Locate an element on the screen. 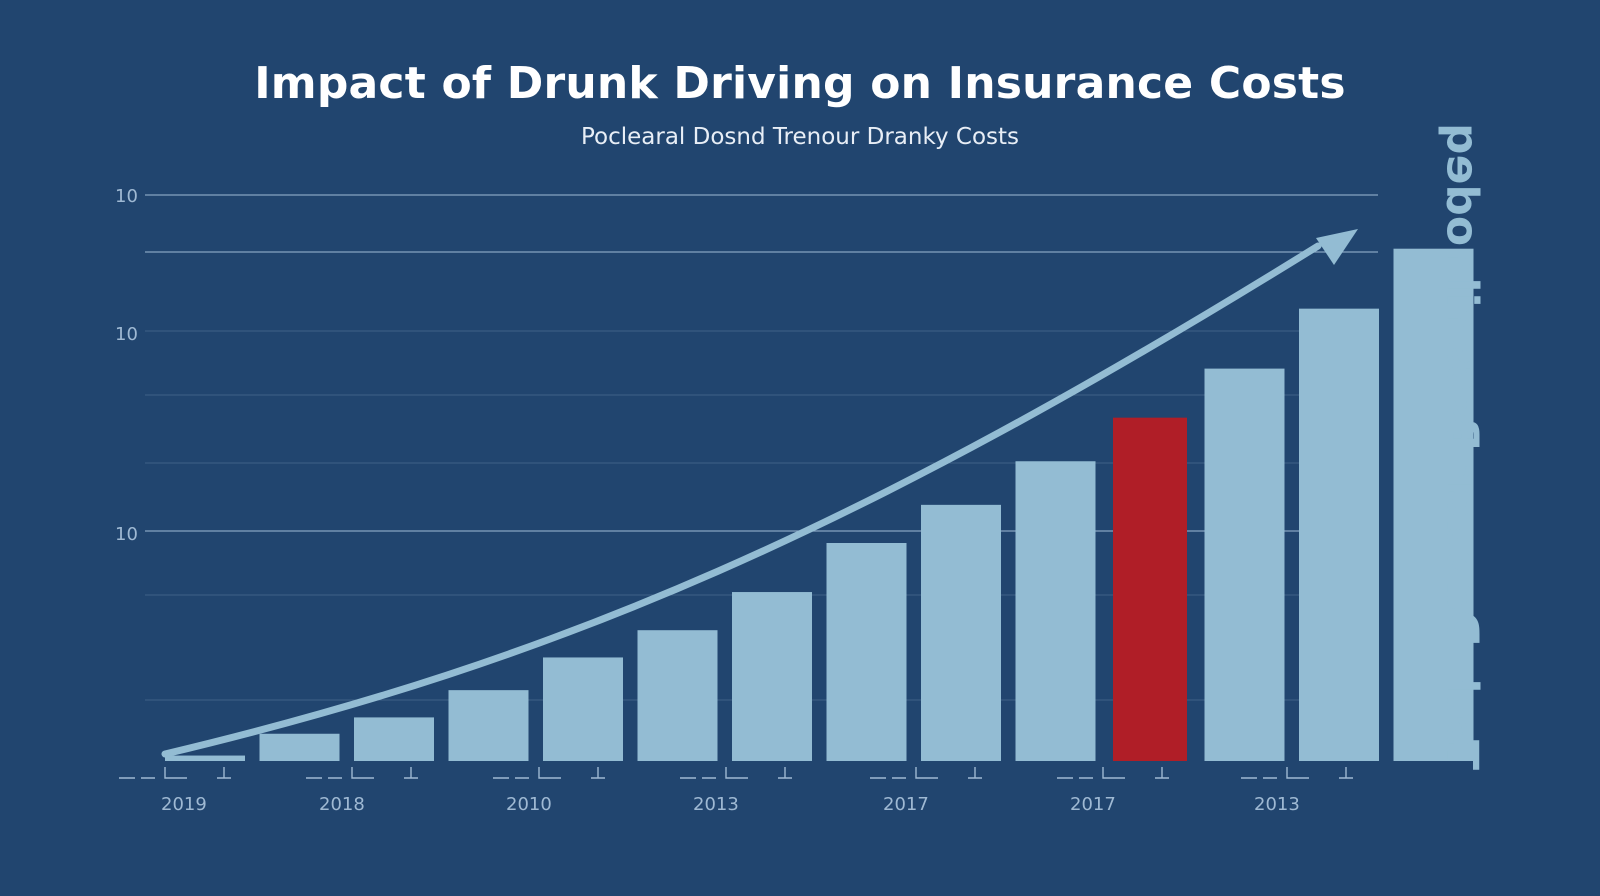 This screenshot has width=1600, height=896. side-axis-label: Tsch Dapuer Bsssnilnodeq is located at coordinates (1462, 446).